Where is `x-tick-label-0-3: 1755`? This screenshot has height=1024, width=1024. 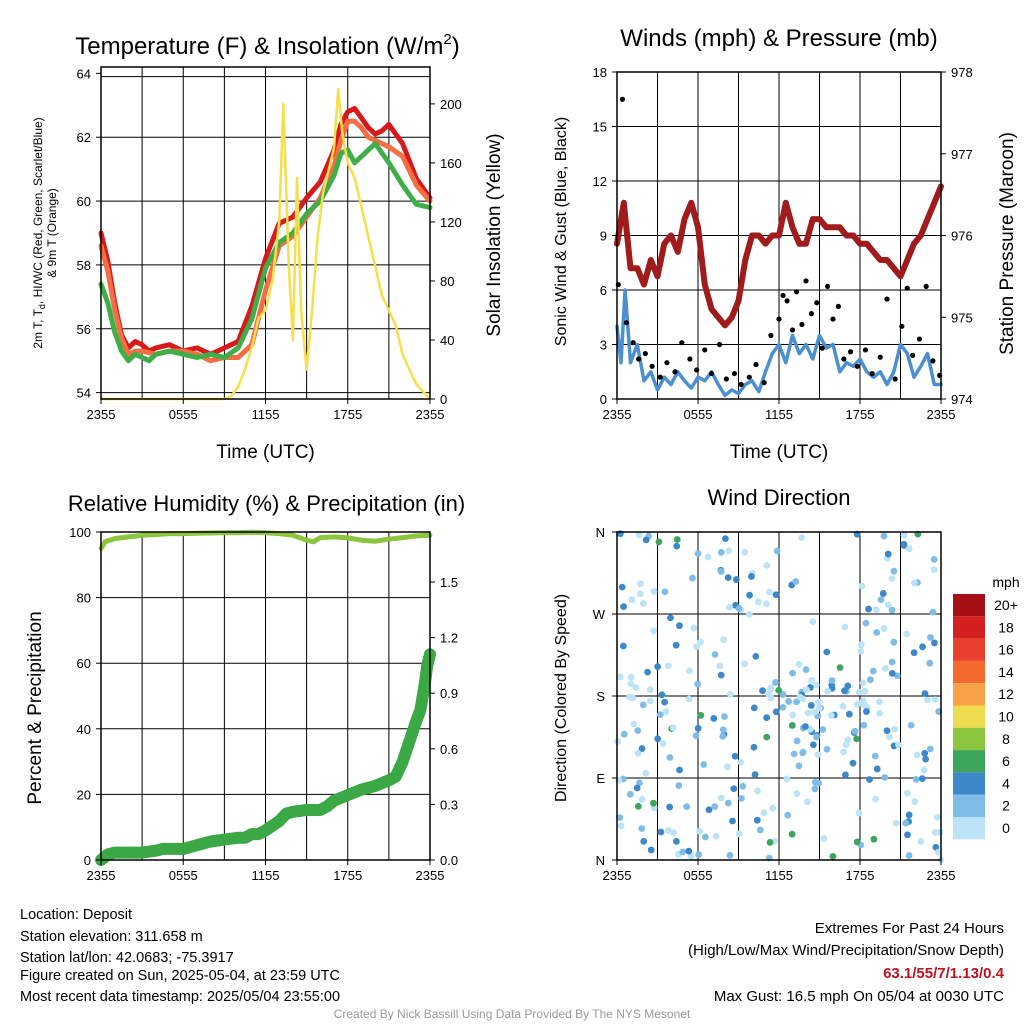 x-tick-label-0-3: 1755 is located at coordinates (347, 414).